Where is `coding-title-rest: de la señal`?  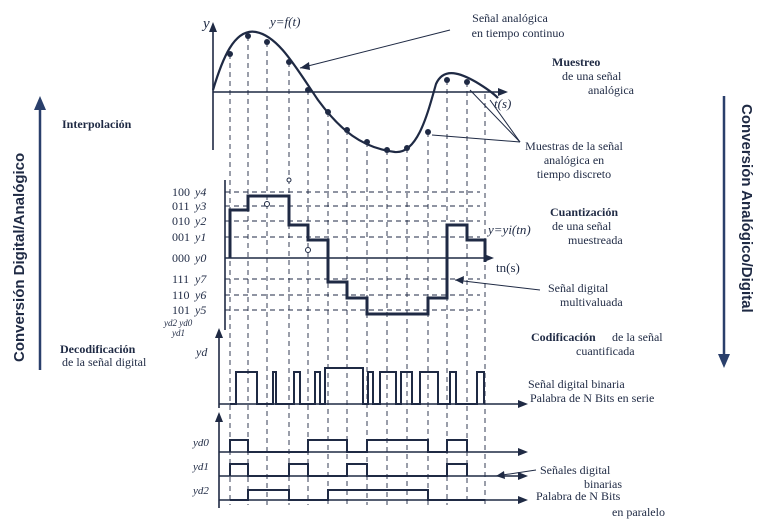
coding-title-rest: de la señal is located at coordinates (637, 337).